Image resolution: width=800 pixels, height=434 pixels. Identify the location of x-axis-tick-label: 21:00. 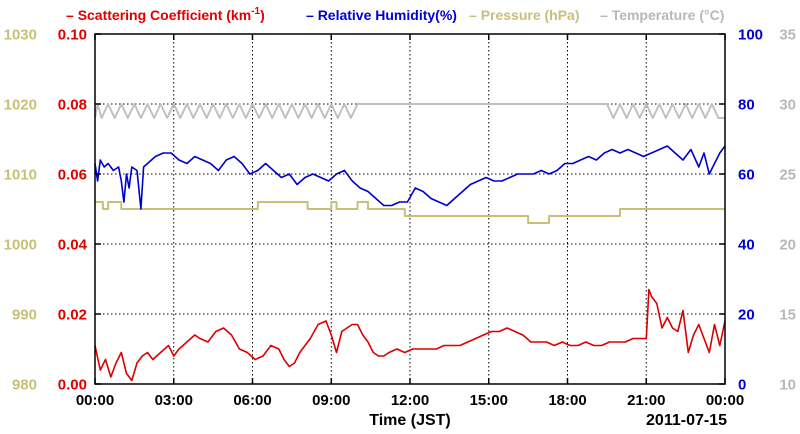
(646, 400).